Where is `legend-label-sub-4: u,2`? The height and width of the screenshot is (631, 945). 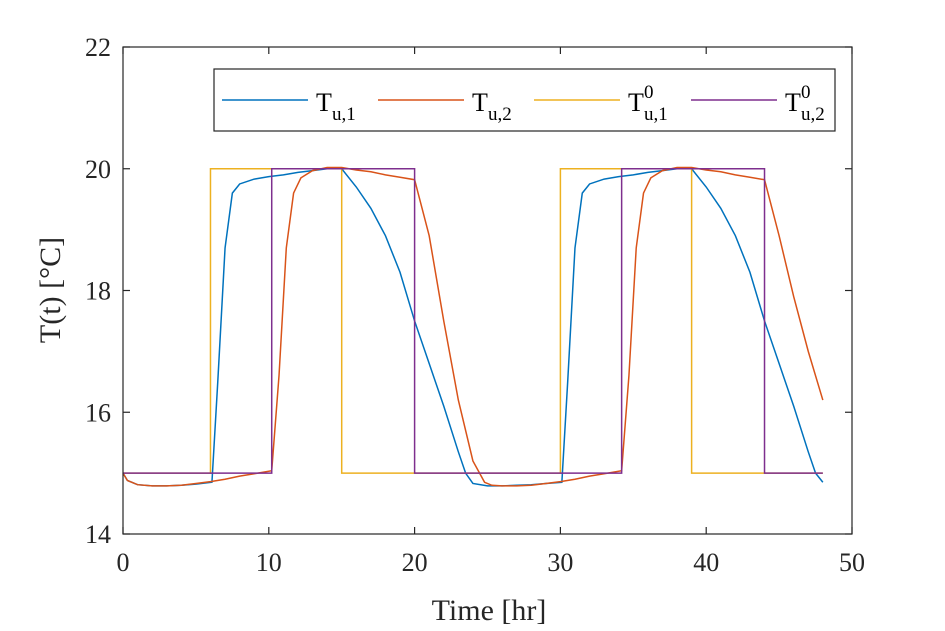
legend-label-sub-4: u,2 is located at coordinates (813, 114).